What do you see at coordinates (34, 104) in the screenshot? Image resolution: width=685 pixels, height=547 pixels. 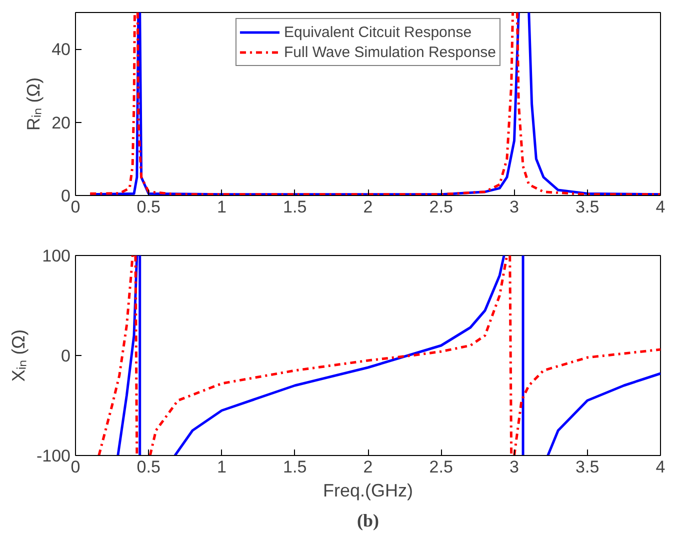 I see `y-axis-title: Rᵢₙ (Ω)` at bounding box center [34, 104].